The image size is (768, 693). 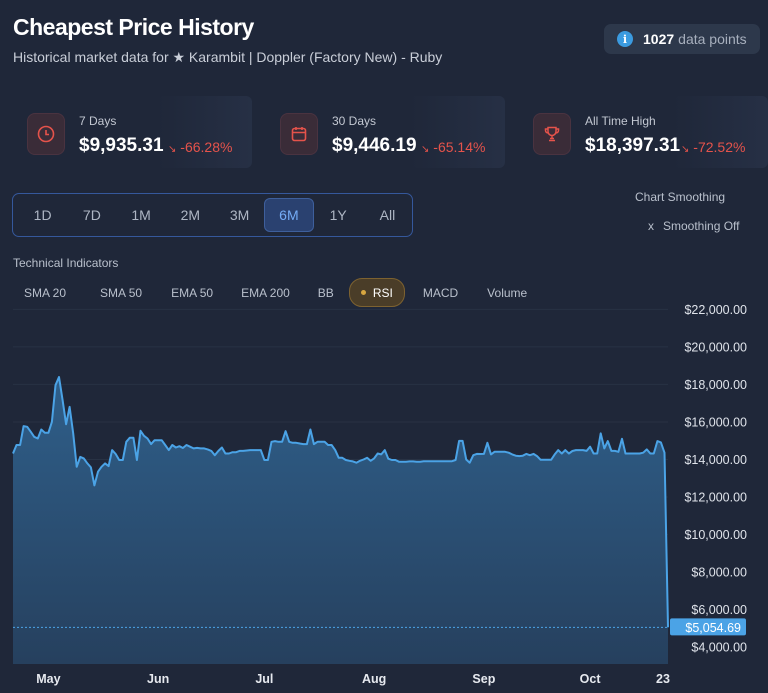 What do you see at coordinates (715, 385) in the screenshot?
I see `y-tick-label: $18,000.00` at bounding box center [715, 385].